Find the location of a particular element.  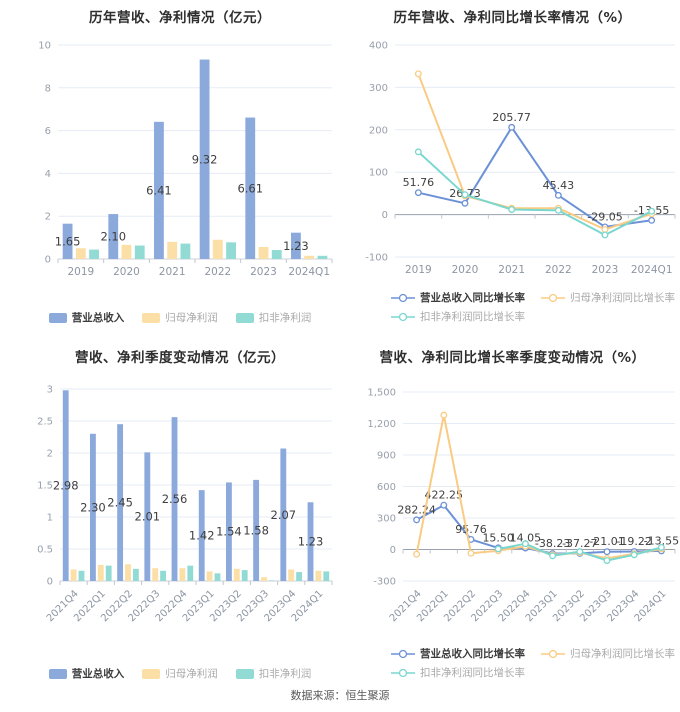

axis-label: 10 is located at coordinates (44, 46).